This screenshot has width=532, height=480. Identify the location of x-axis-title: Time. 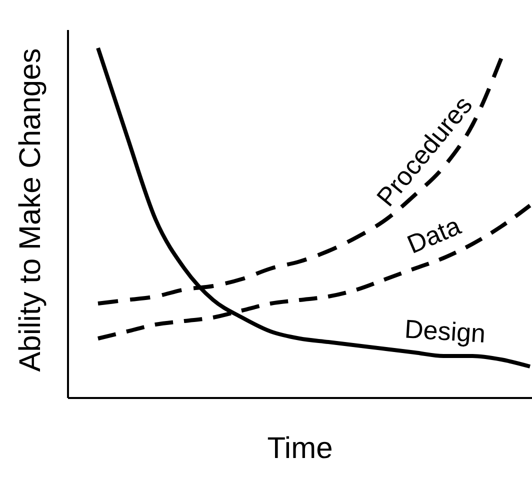
(300, 448).